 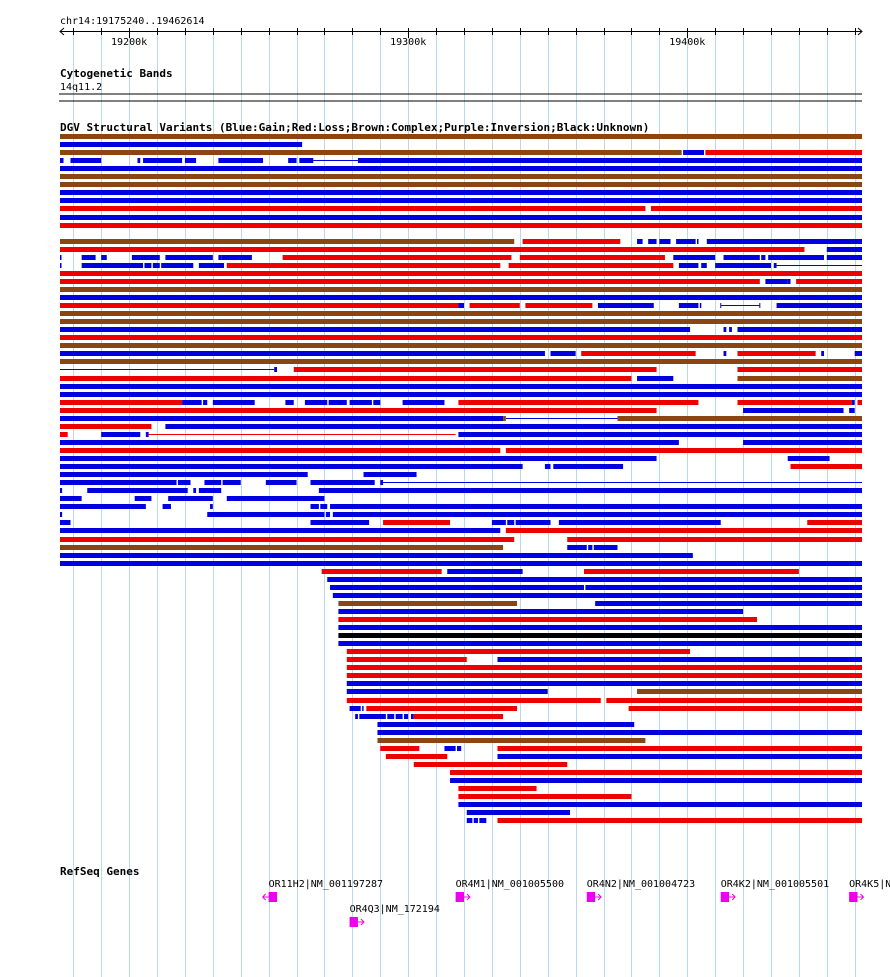 What do you see at coordinates (600, 635) in the screenshot?
I see `variant-unknown` at bounding box center [600, 635].